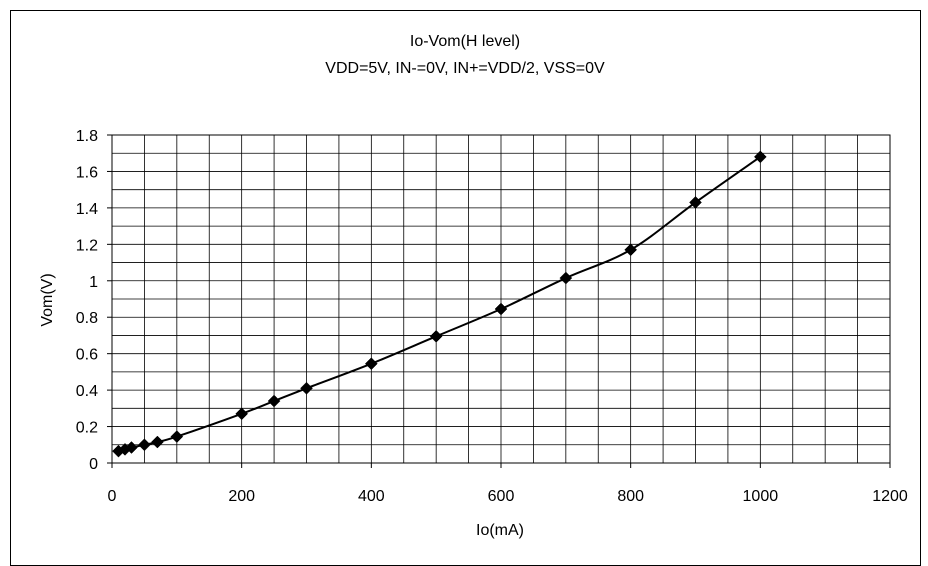 This screenshot has width=928, height=566. What do you see at coordinates (93, 464) in the screenshot?
I see `y-tick-label: 0` at bounding box center [93, 464].